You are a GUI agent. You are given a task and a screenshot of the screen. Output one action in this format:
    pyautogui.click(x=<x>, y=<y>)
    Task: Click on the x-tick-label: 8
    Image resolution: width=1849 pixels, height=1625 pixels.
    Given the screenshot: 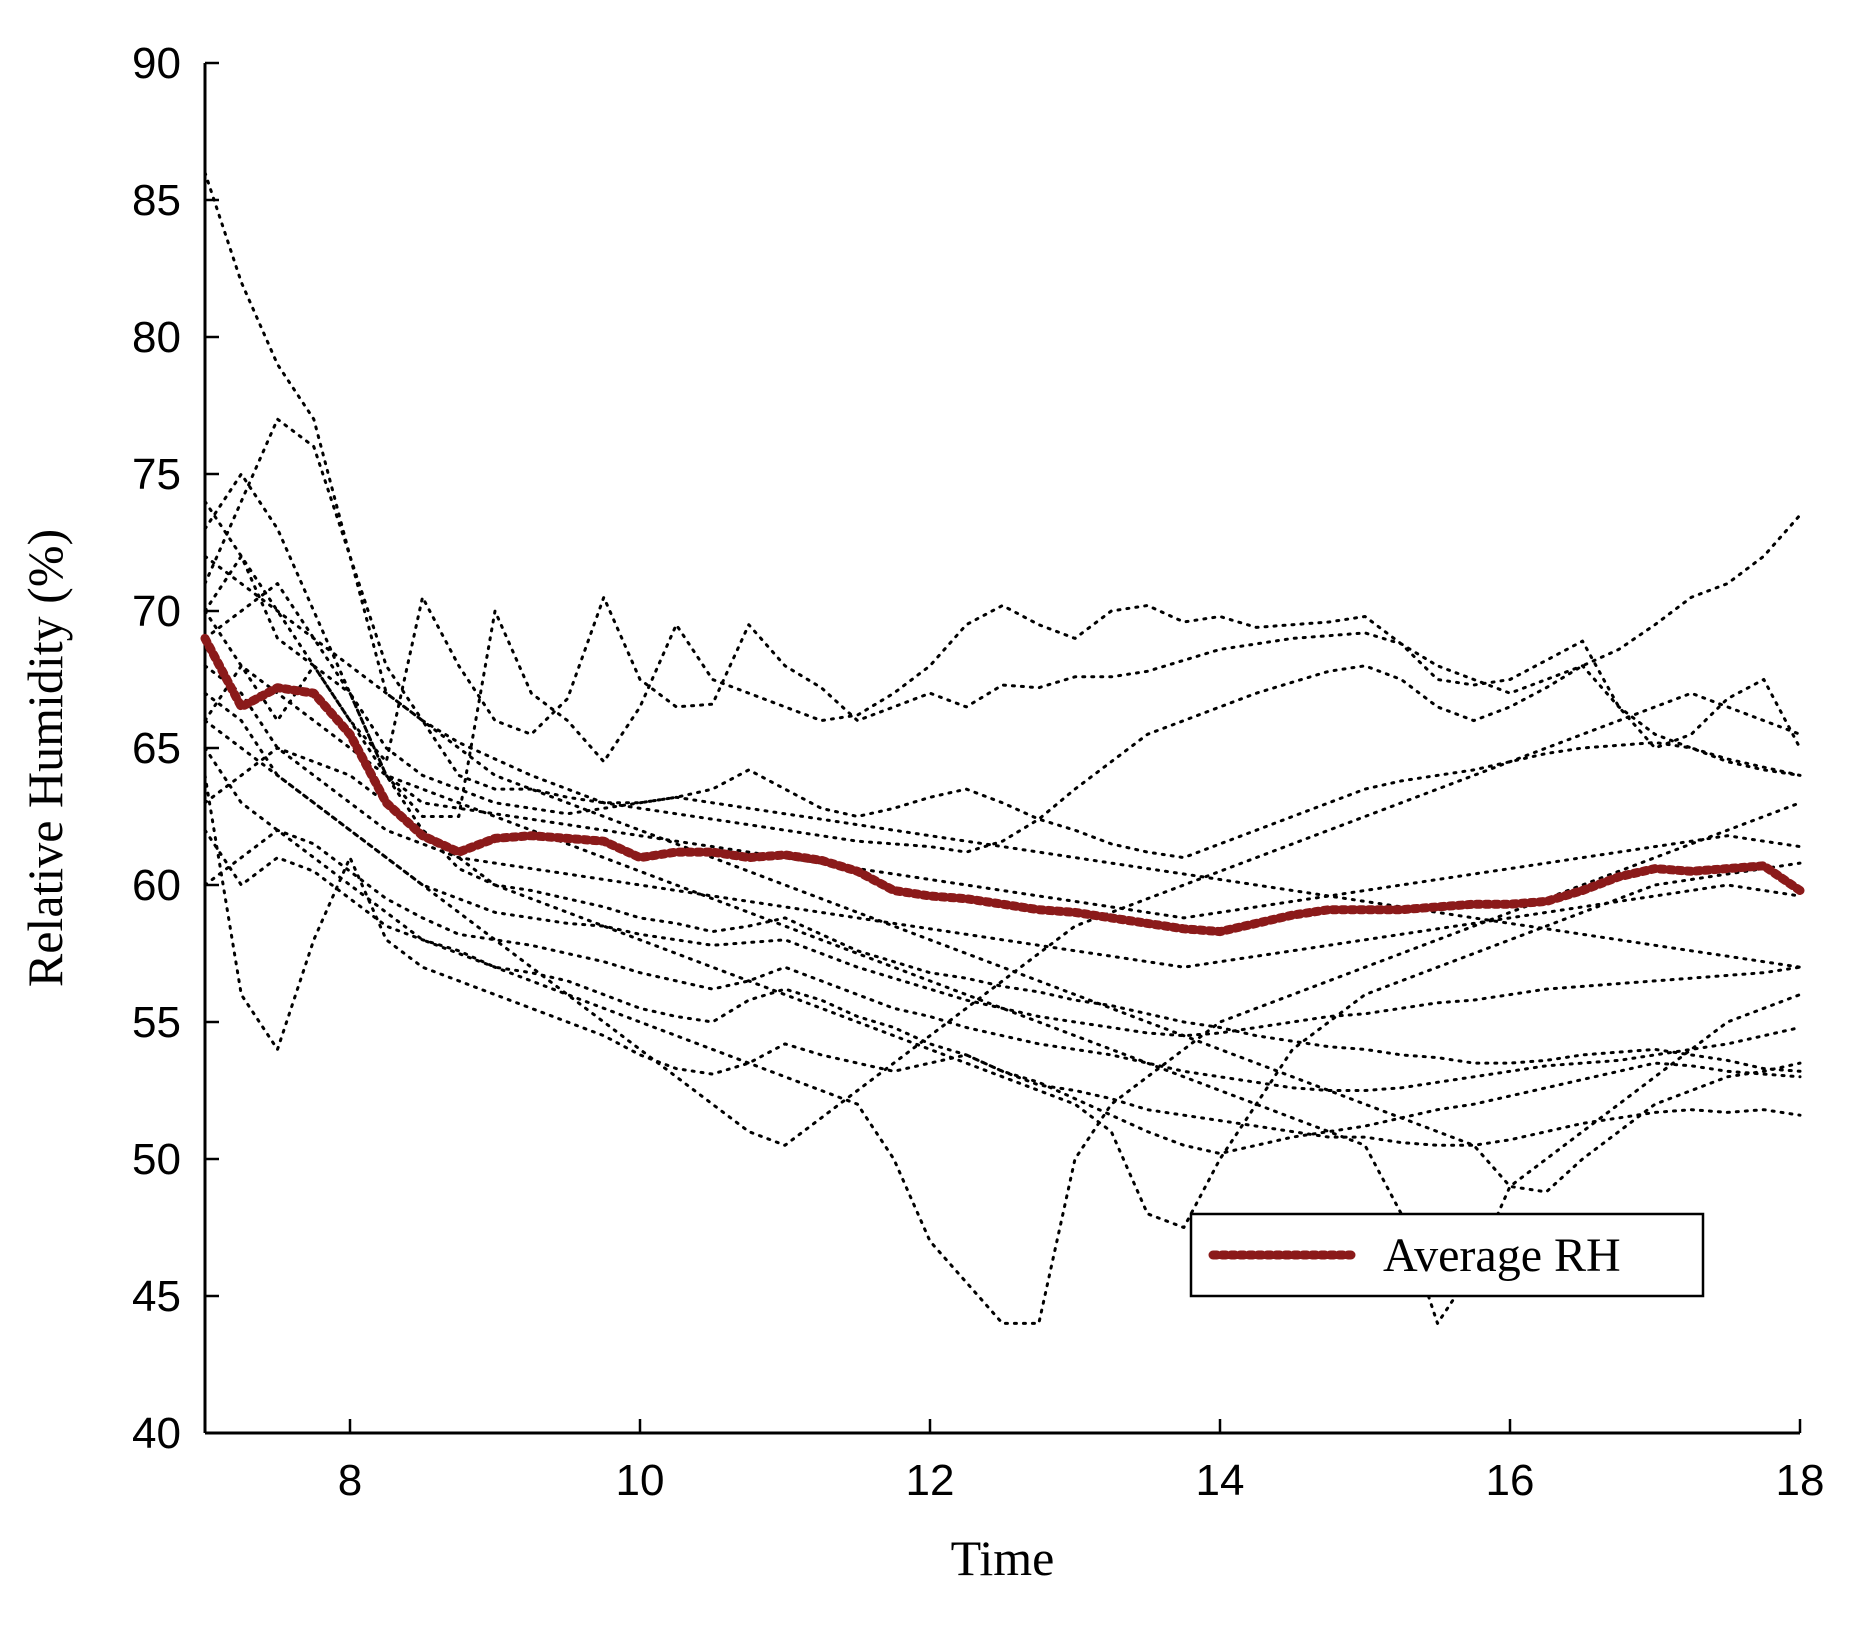 What is the action you would take?
    pyautogui.click(x=350, y=1480)
    